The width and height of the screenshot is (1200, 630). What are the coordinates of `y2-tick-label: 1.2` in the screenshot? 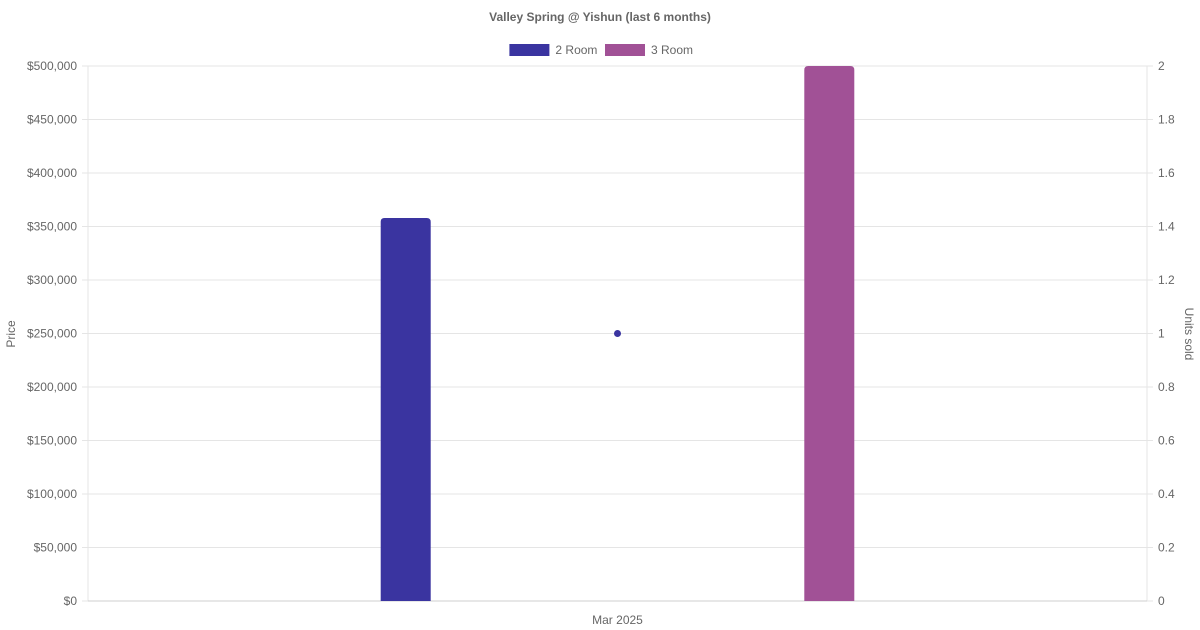 It's located at (1166, 280).